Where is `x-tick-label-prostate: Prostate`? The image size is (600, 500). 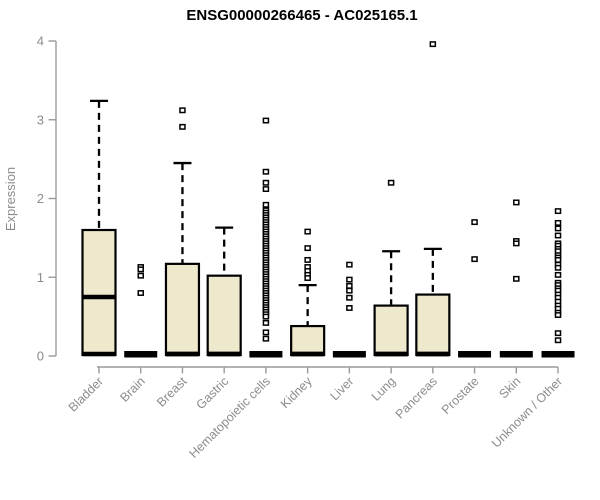 x-tick-label-prostate: Prostate is located at coordinates (460, 395).